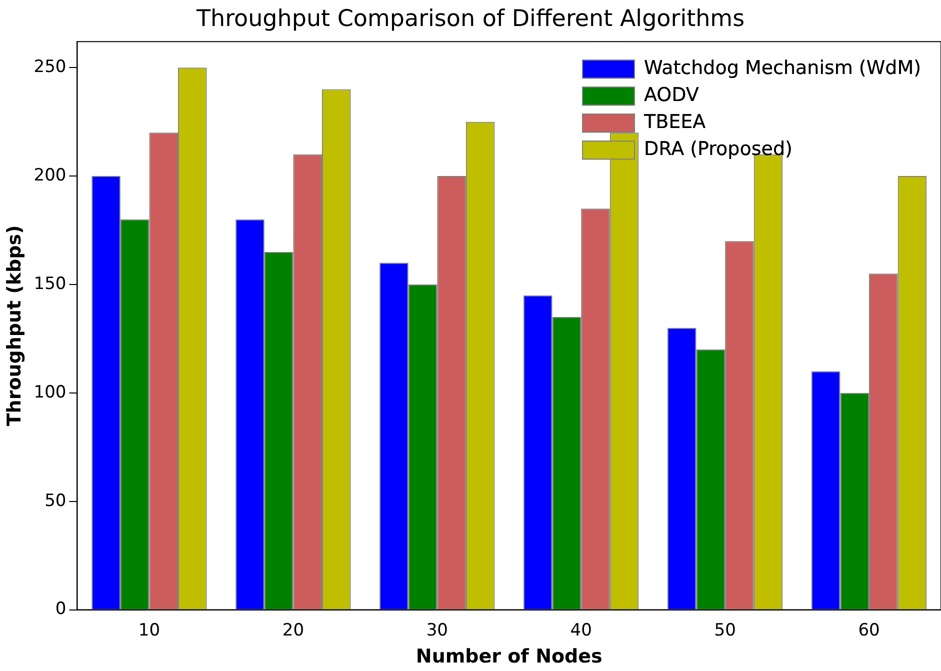 This screenshot has width=941, height=671. I want to click on x-tick-label: 10, so click(149, 630).